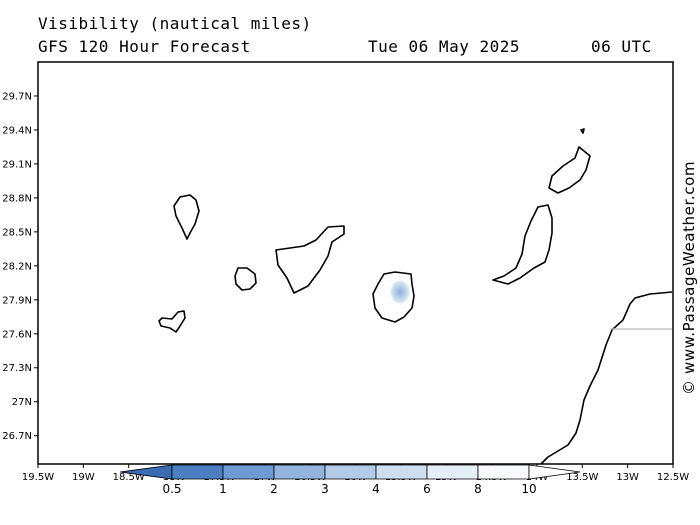  Describe the element at coordinates (673, 477) in the screenshot. I see `lon-tick-label: 12.5W` at that location.